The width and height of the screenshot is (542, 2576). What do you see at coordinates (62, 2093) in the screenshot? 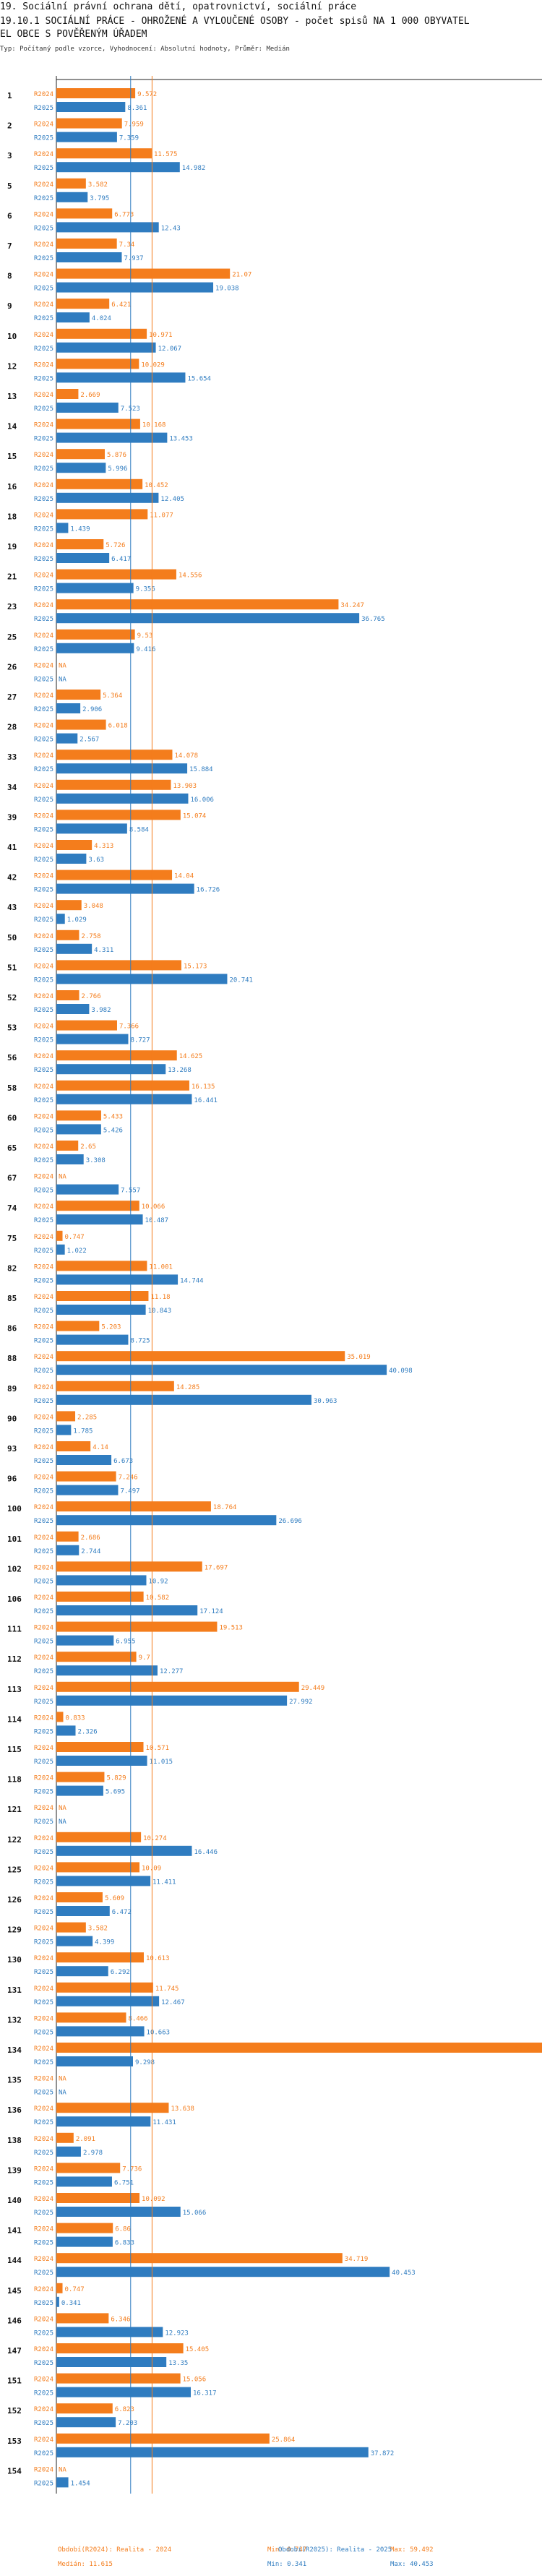
I see `value-label-r2025: NA` at bounding box center [62, 2093].